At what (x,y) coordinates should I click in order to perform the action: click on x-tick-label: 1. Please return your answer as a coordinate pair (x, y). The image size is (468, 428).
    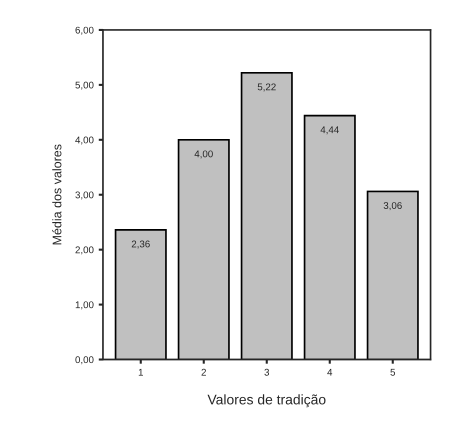
    Looking at the image, I should click on (140, 372).